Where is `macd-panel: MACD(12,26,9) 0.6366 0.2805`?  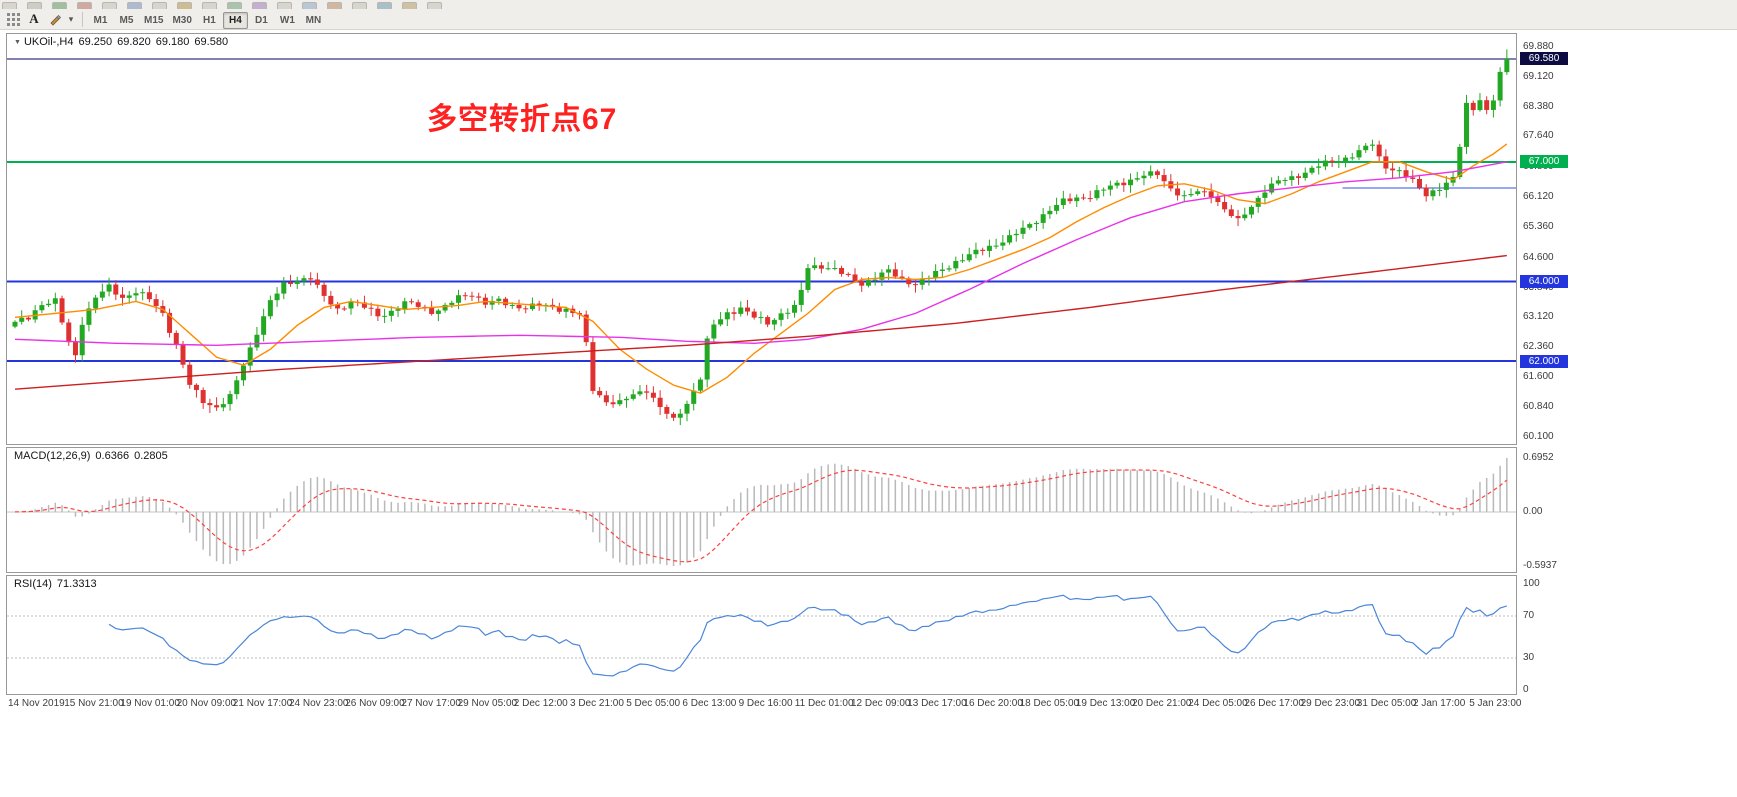
macd-panel: MACD(12,26,9) 0.6366 0.2805 is located at coordinates (761, 510).